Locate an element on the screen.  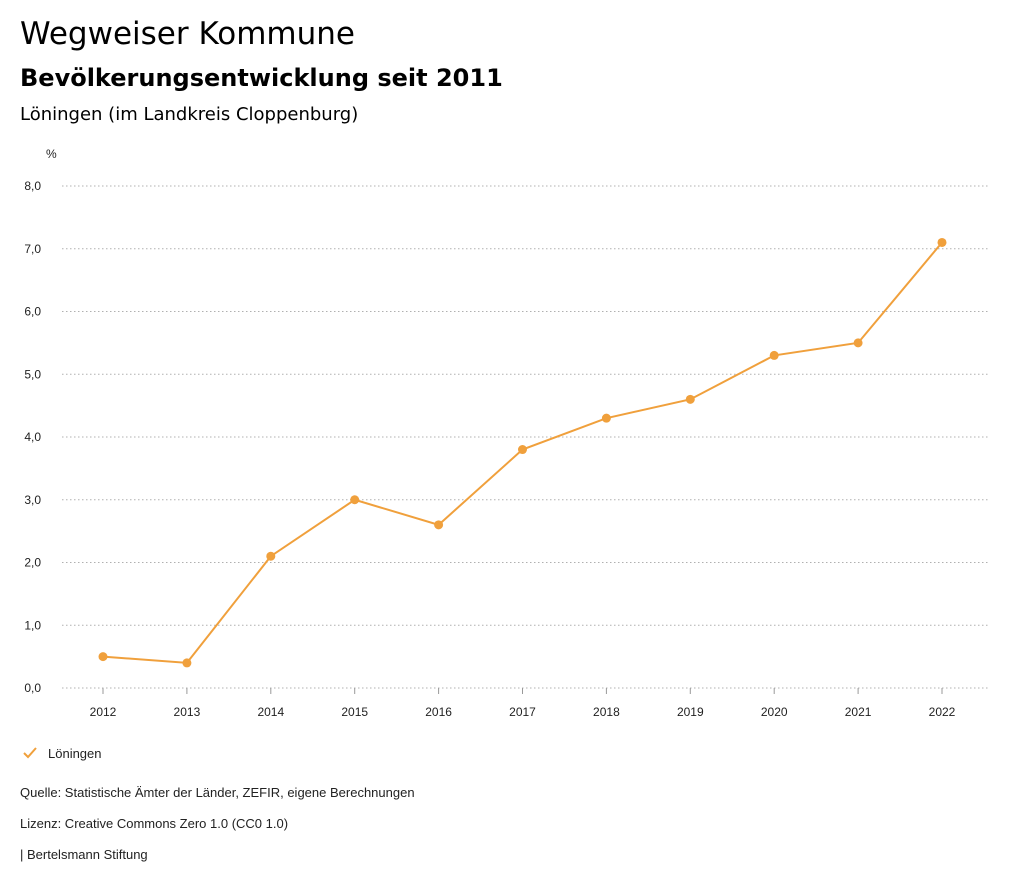
check-icon is located at coordinates (30, 753).